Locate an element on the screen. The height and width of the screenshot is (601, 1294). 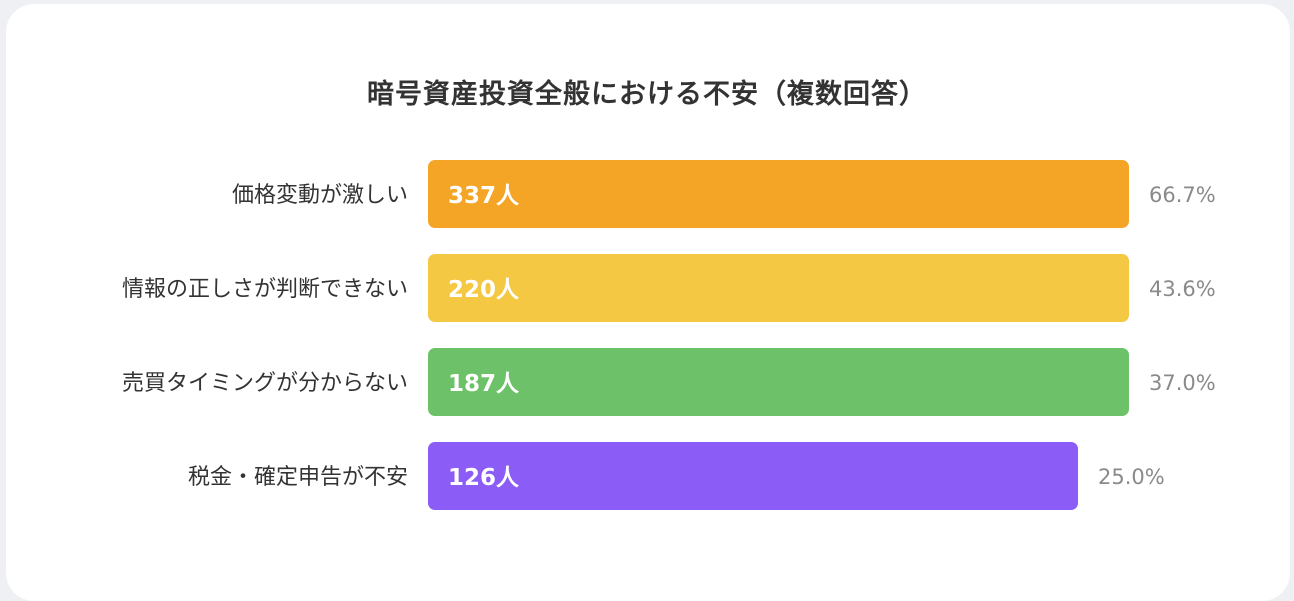
category-label: 情報の正しさが判断できない is located at coordinates (265, 289).